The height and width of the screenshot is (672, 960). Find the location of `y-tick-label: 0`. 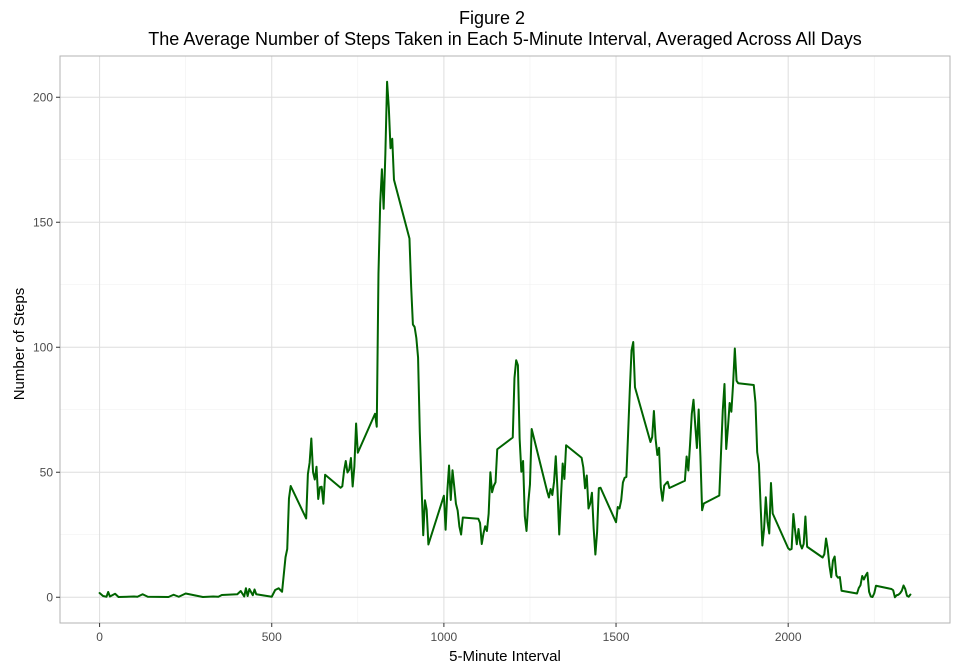

y-tick-label: 0 is located at coordinates (49, 597).